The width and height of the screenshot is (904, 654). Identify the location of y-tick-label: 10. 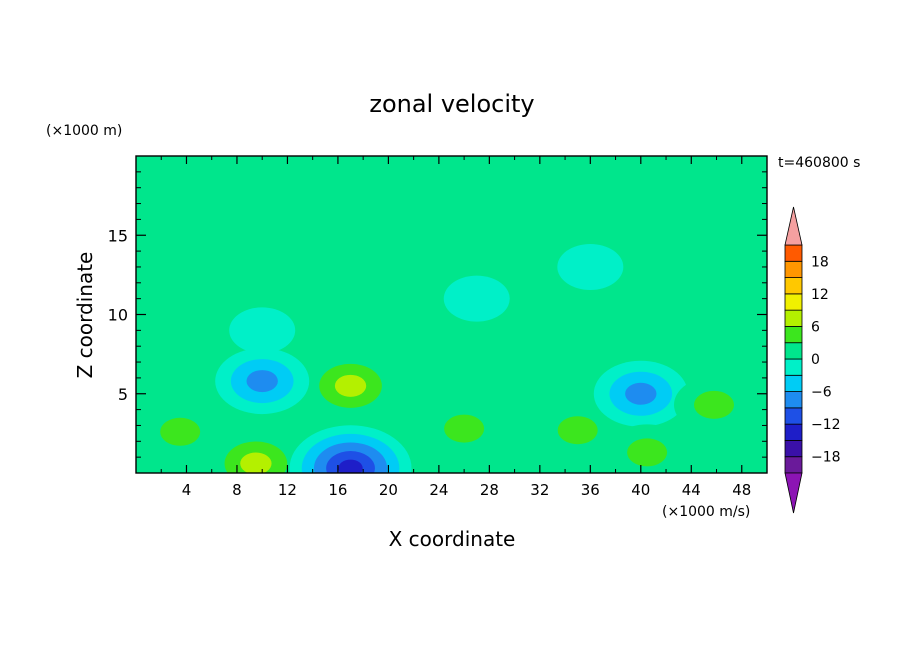
(118, 315).